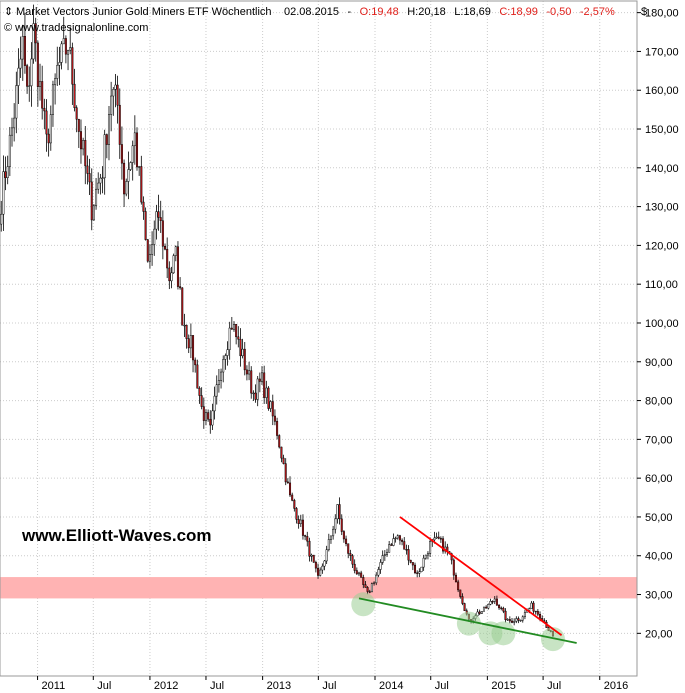 The height and width of the screenshot is (693, 685). I want to click on currency-label: $, so click(644, 12).